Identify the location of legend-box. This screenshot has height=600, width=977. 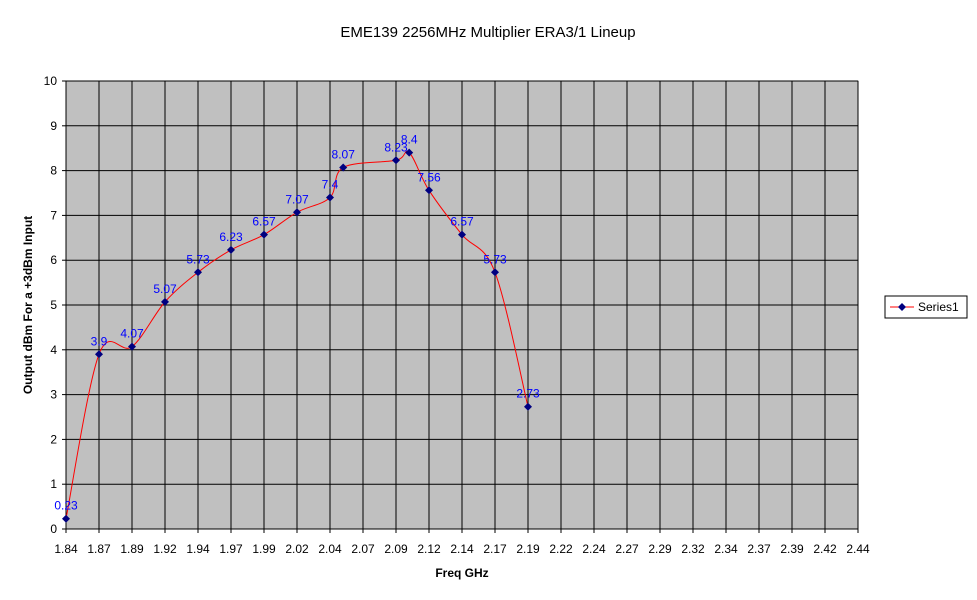
(926, 307).